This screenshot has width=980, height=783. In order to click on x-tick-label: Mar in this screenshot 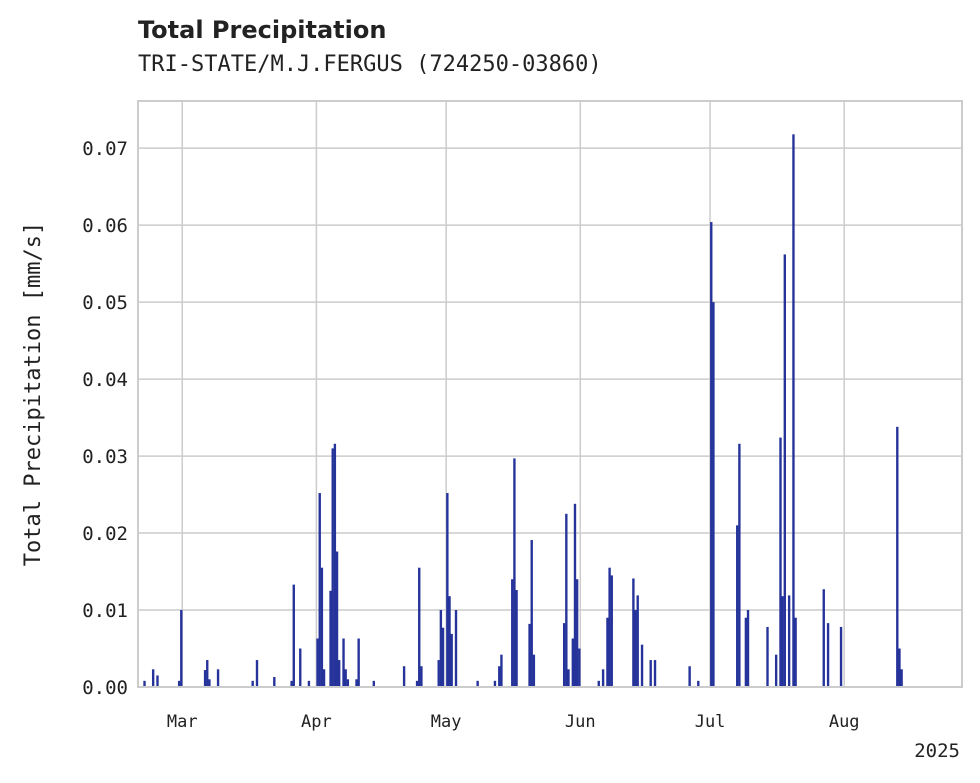, I will do `click(182, 722)`.